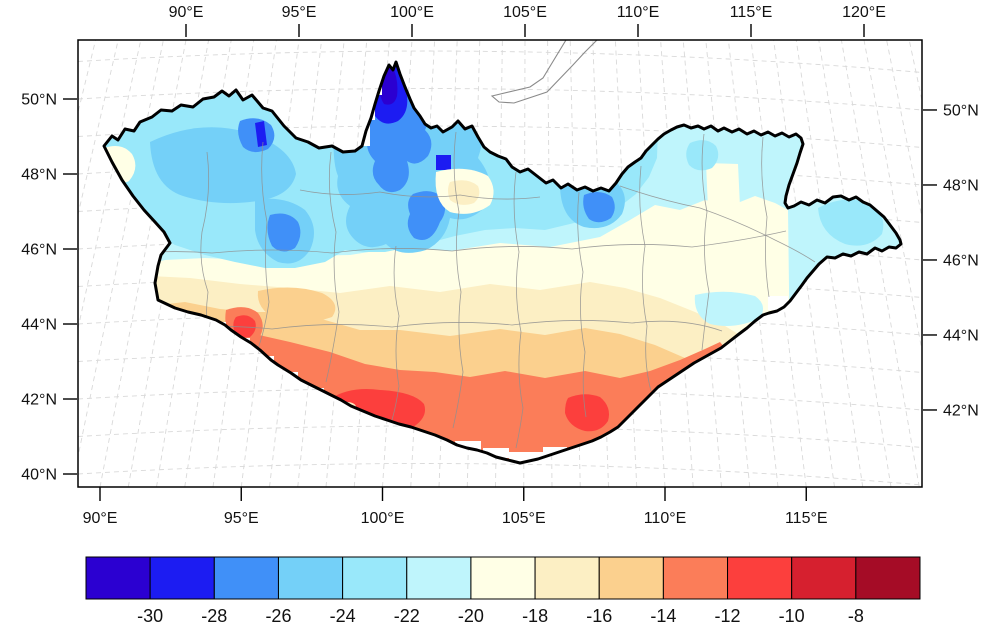  Describe the element at coordinates (535, 616) in the screenshot. I see `colorbar-tick-label: -18` at that location.